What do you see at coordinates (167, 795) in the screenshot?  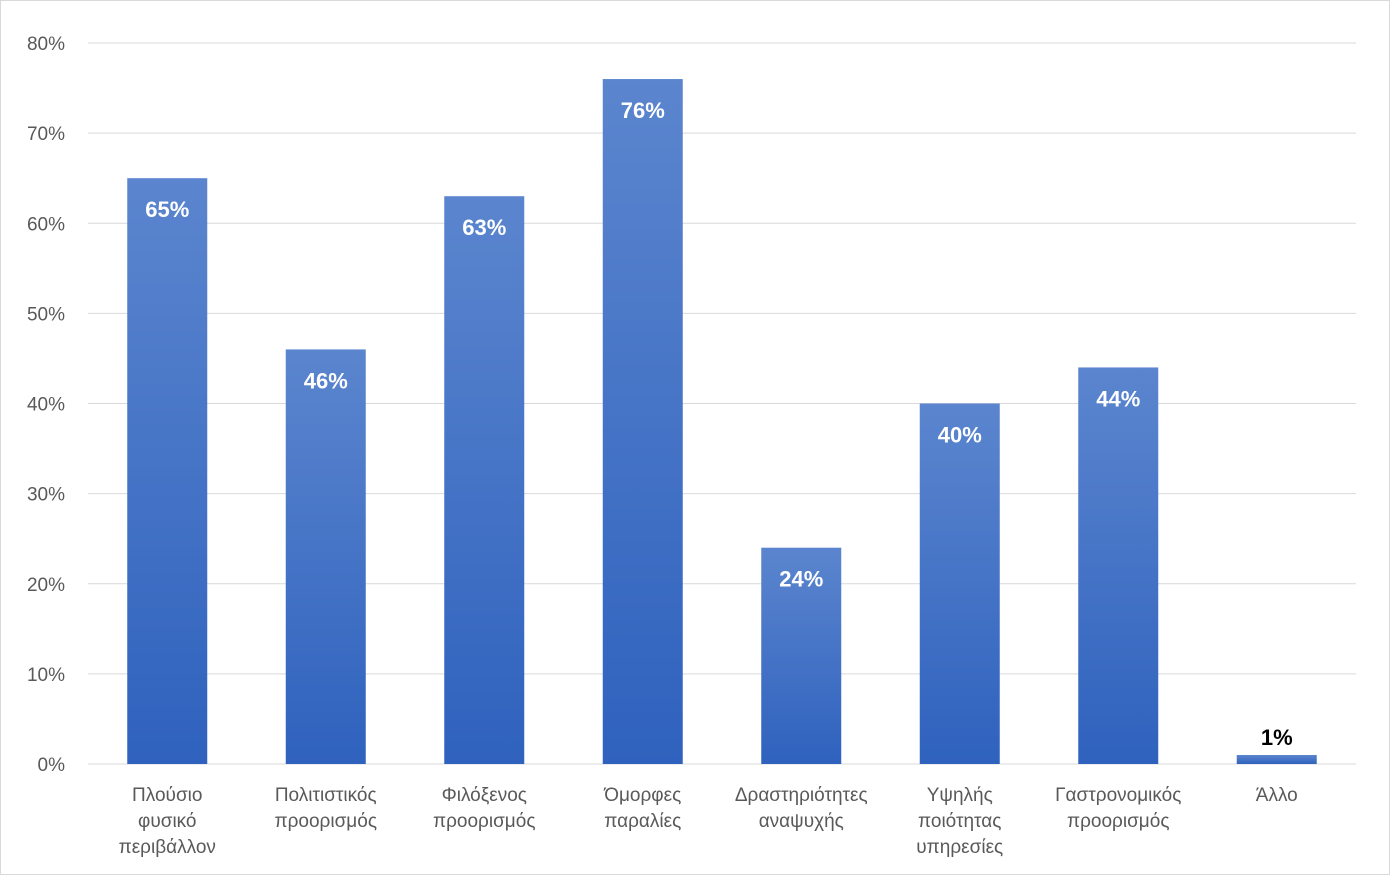 I see `x-category-label-line: Πλούσιο` at bounding box center [167, 795].